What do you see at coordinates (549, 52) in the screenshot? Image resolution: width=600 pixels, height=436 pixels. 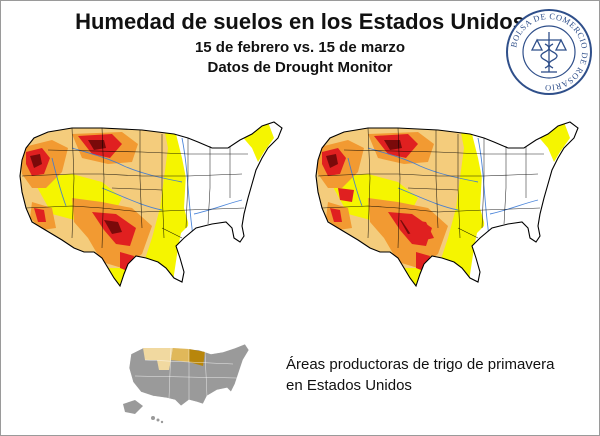 I see `bcr-seal-logo: BOLSA DE COMERCIO DE ROSARIO` at bounding box center [549, 52].